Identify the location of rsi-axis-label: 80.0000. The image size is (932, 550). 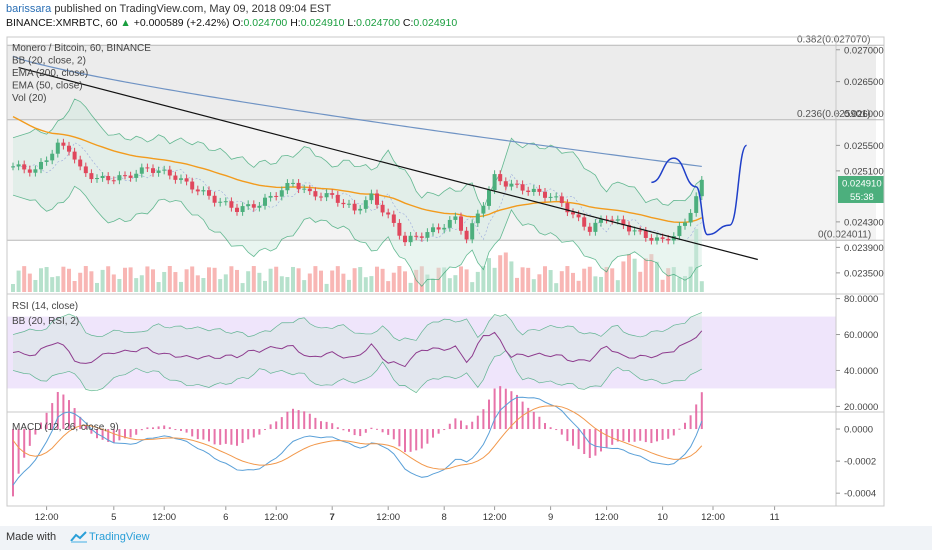
(861, 299).